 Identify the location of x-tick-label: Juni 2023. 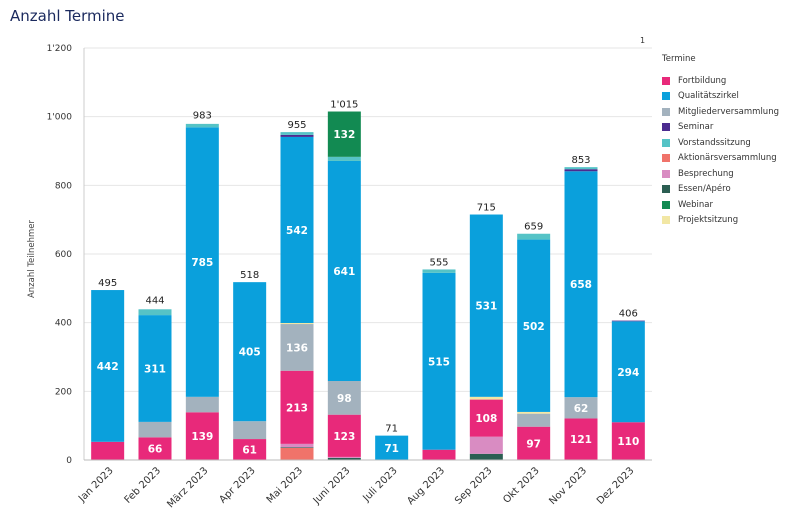
(332, 486).